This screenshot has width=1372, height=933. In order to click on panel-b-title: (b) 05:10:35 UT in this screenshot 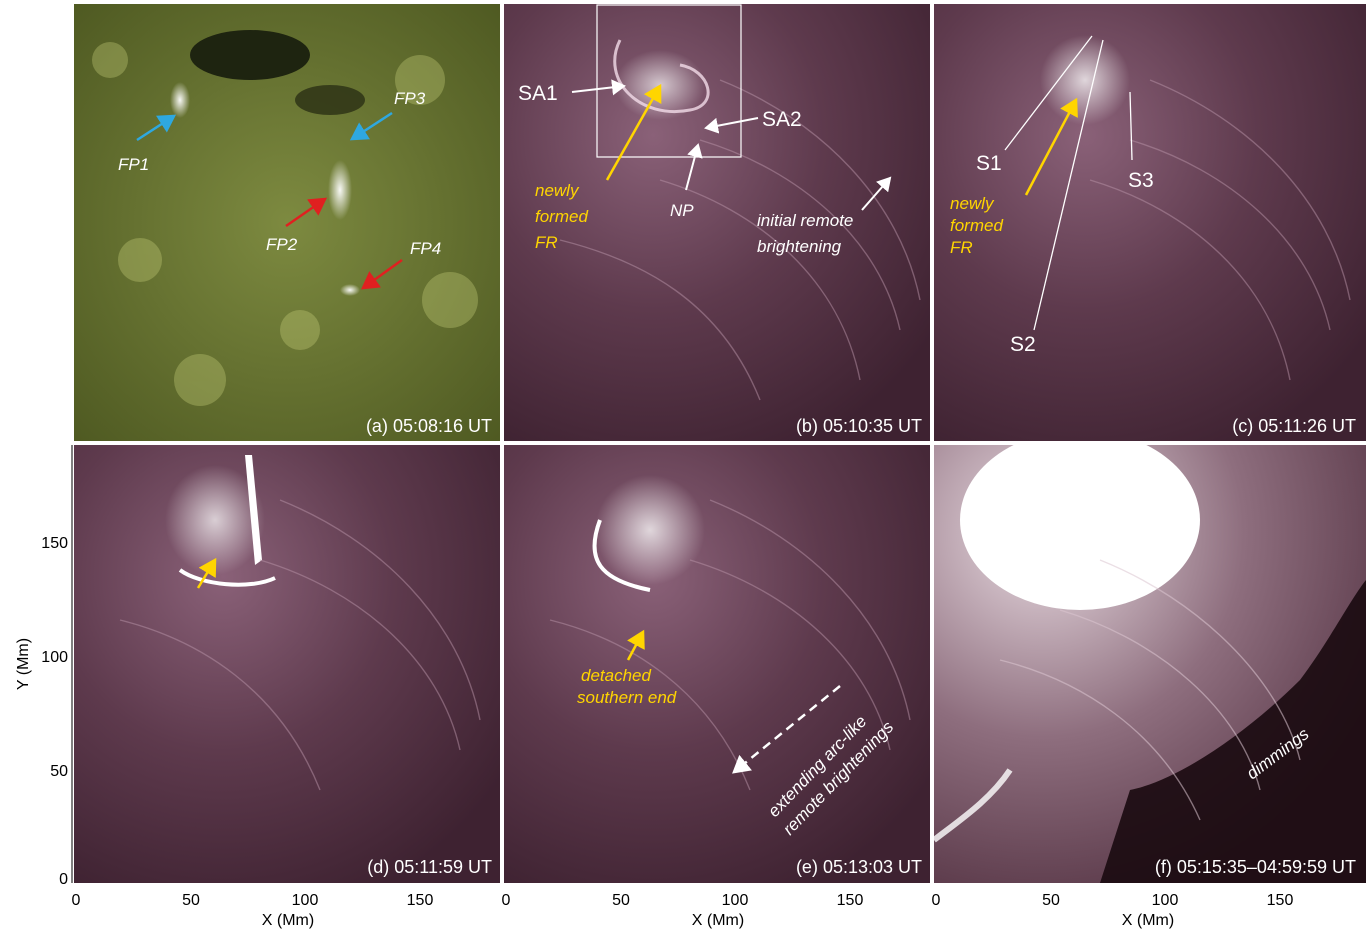, I will do `click(859, 426)`.